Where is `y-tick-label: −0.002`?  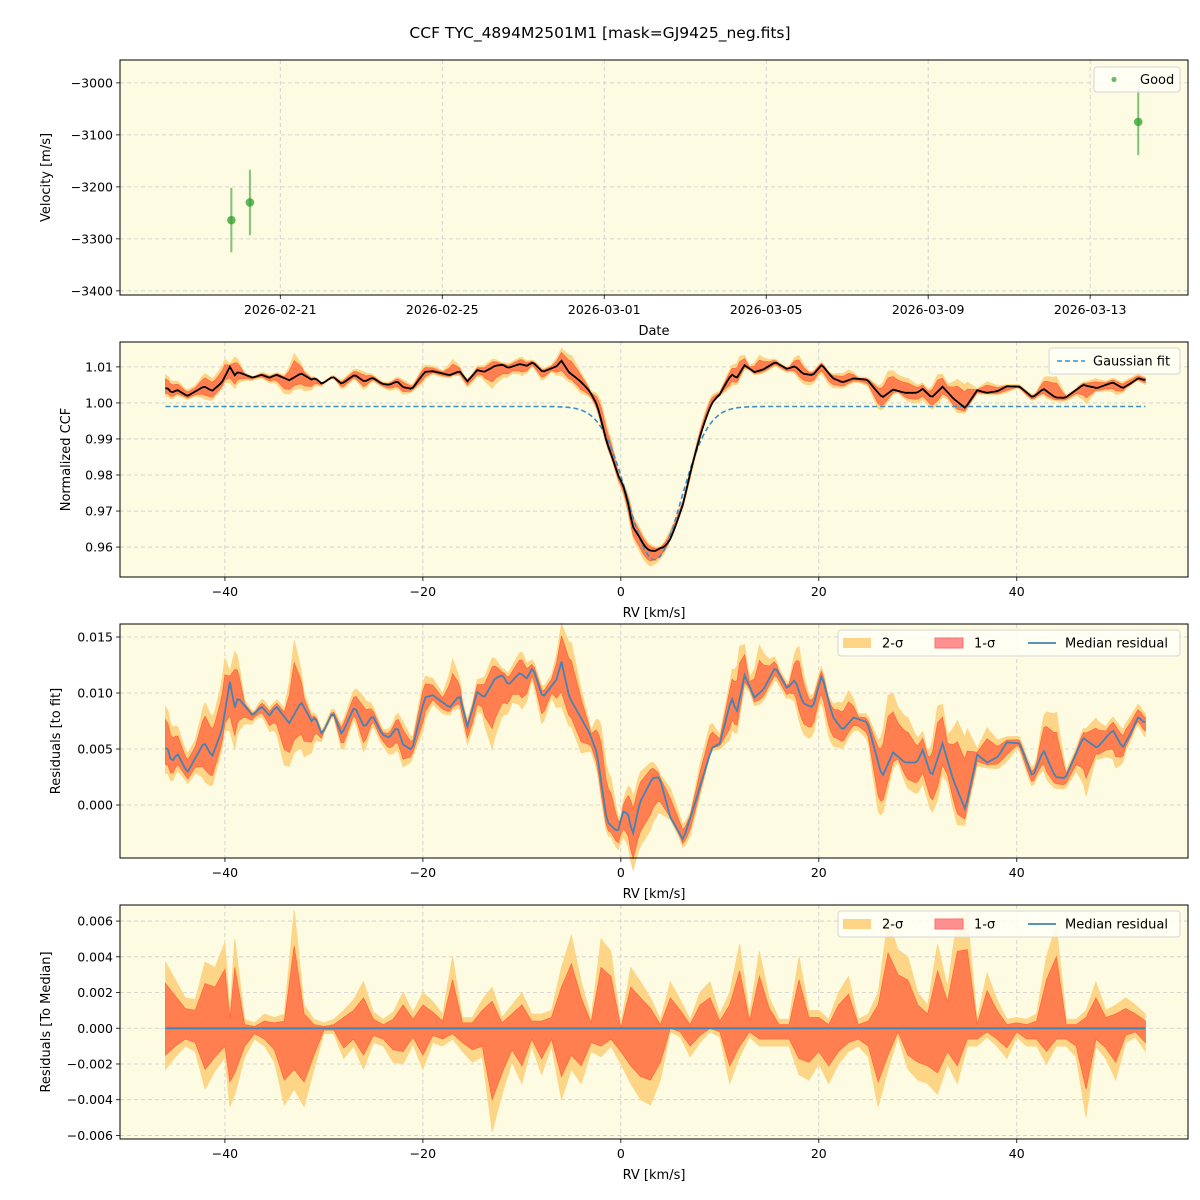 y-tick-label: −0.002 is located at coordinates (90, 1063).